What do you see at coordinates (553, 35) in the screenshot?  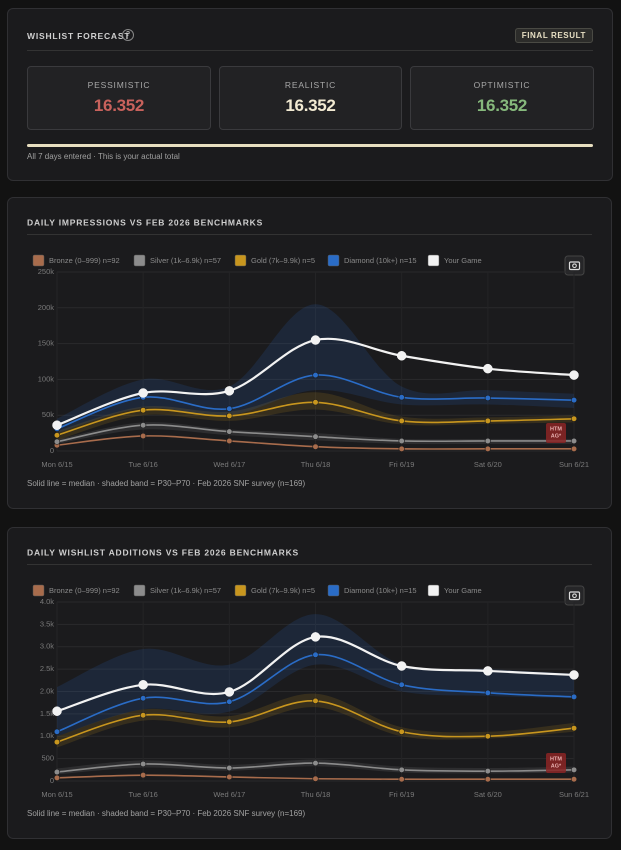 I see `result-badge: FINAL RESULT` at bounding box center [553, 35].